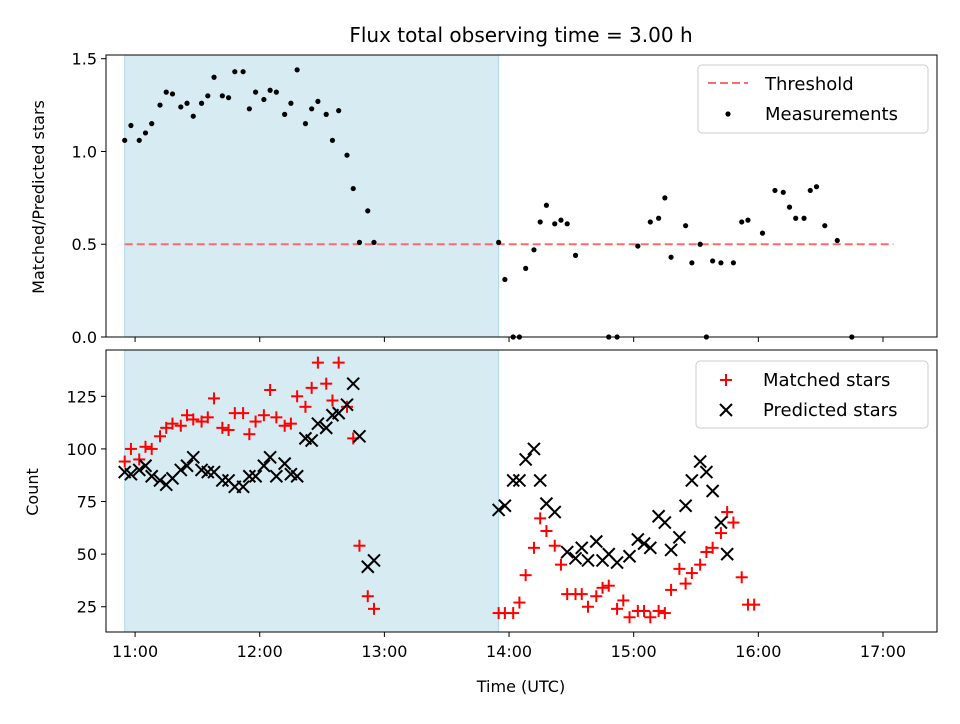  What do you see at coordinates (509, 651) in the screenshot?
I see `xtick-label-3: 14:00` at bounding box center [509, 651].